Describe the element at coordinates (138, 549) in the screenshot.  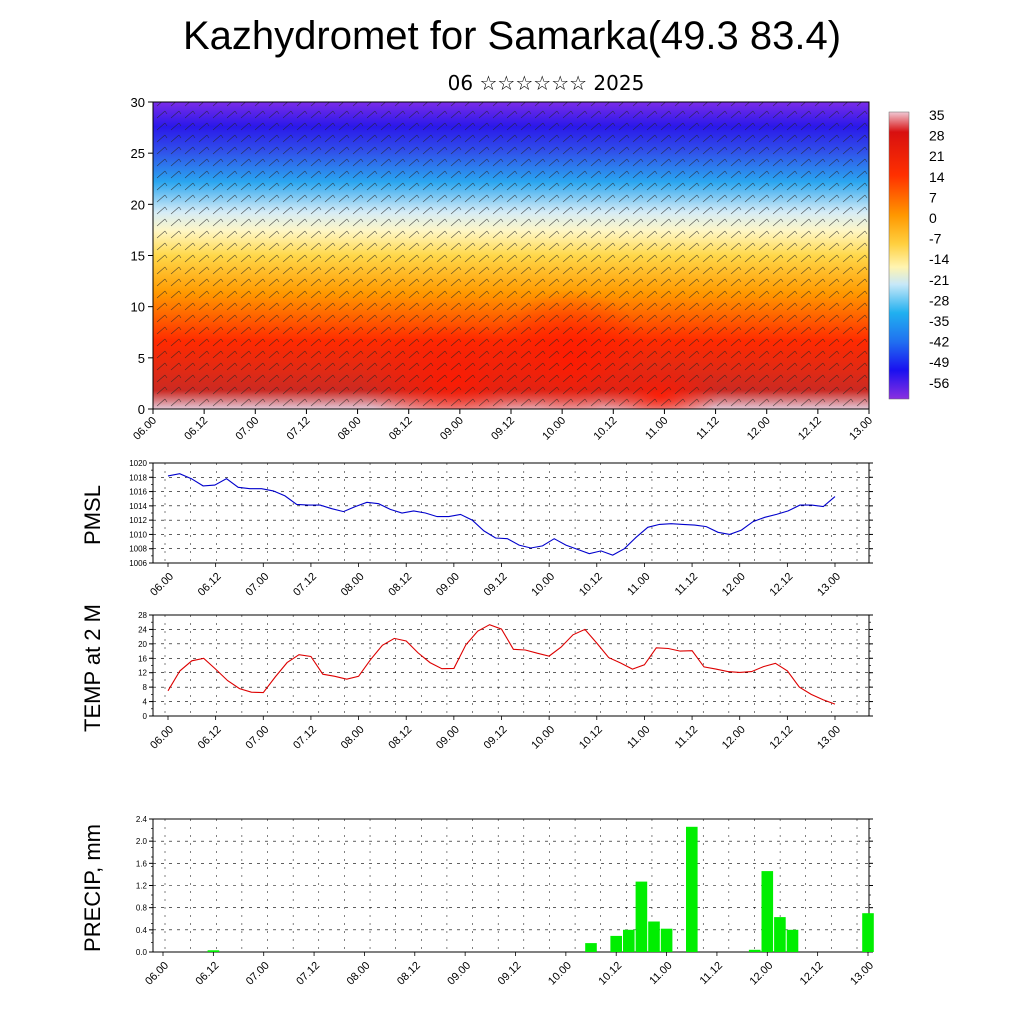
I see `y-tick-label: 1008` at that location.